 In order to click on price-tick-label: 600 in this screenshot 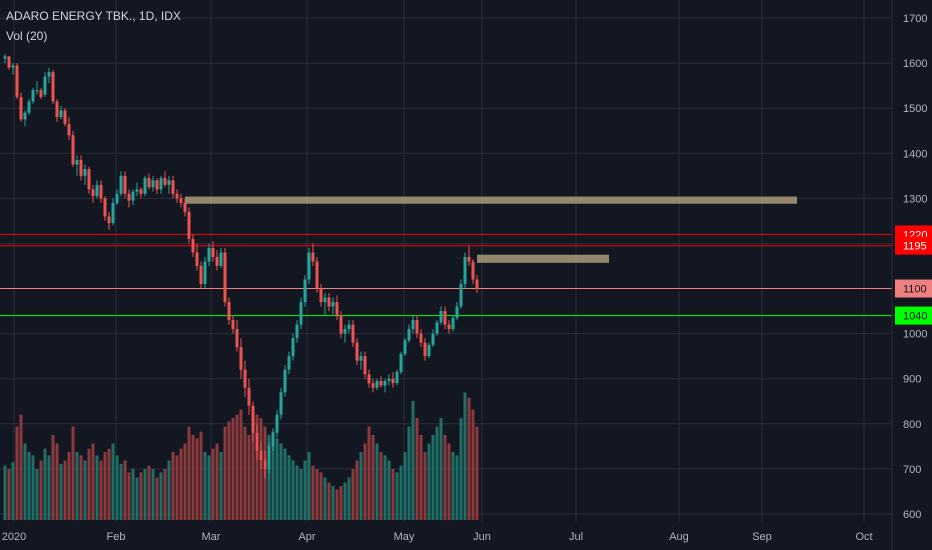, I will do `click(912, 515)`.